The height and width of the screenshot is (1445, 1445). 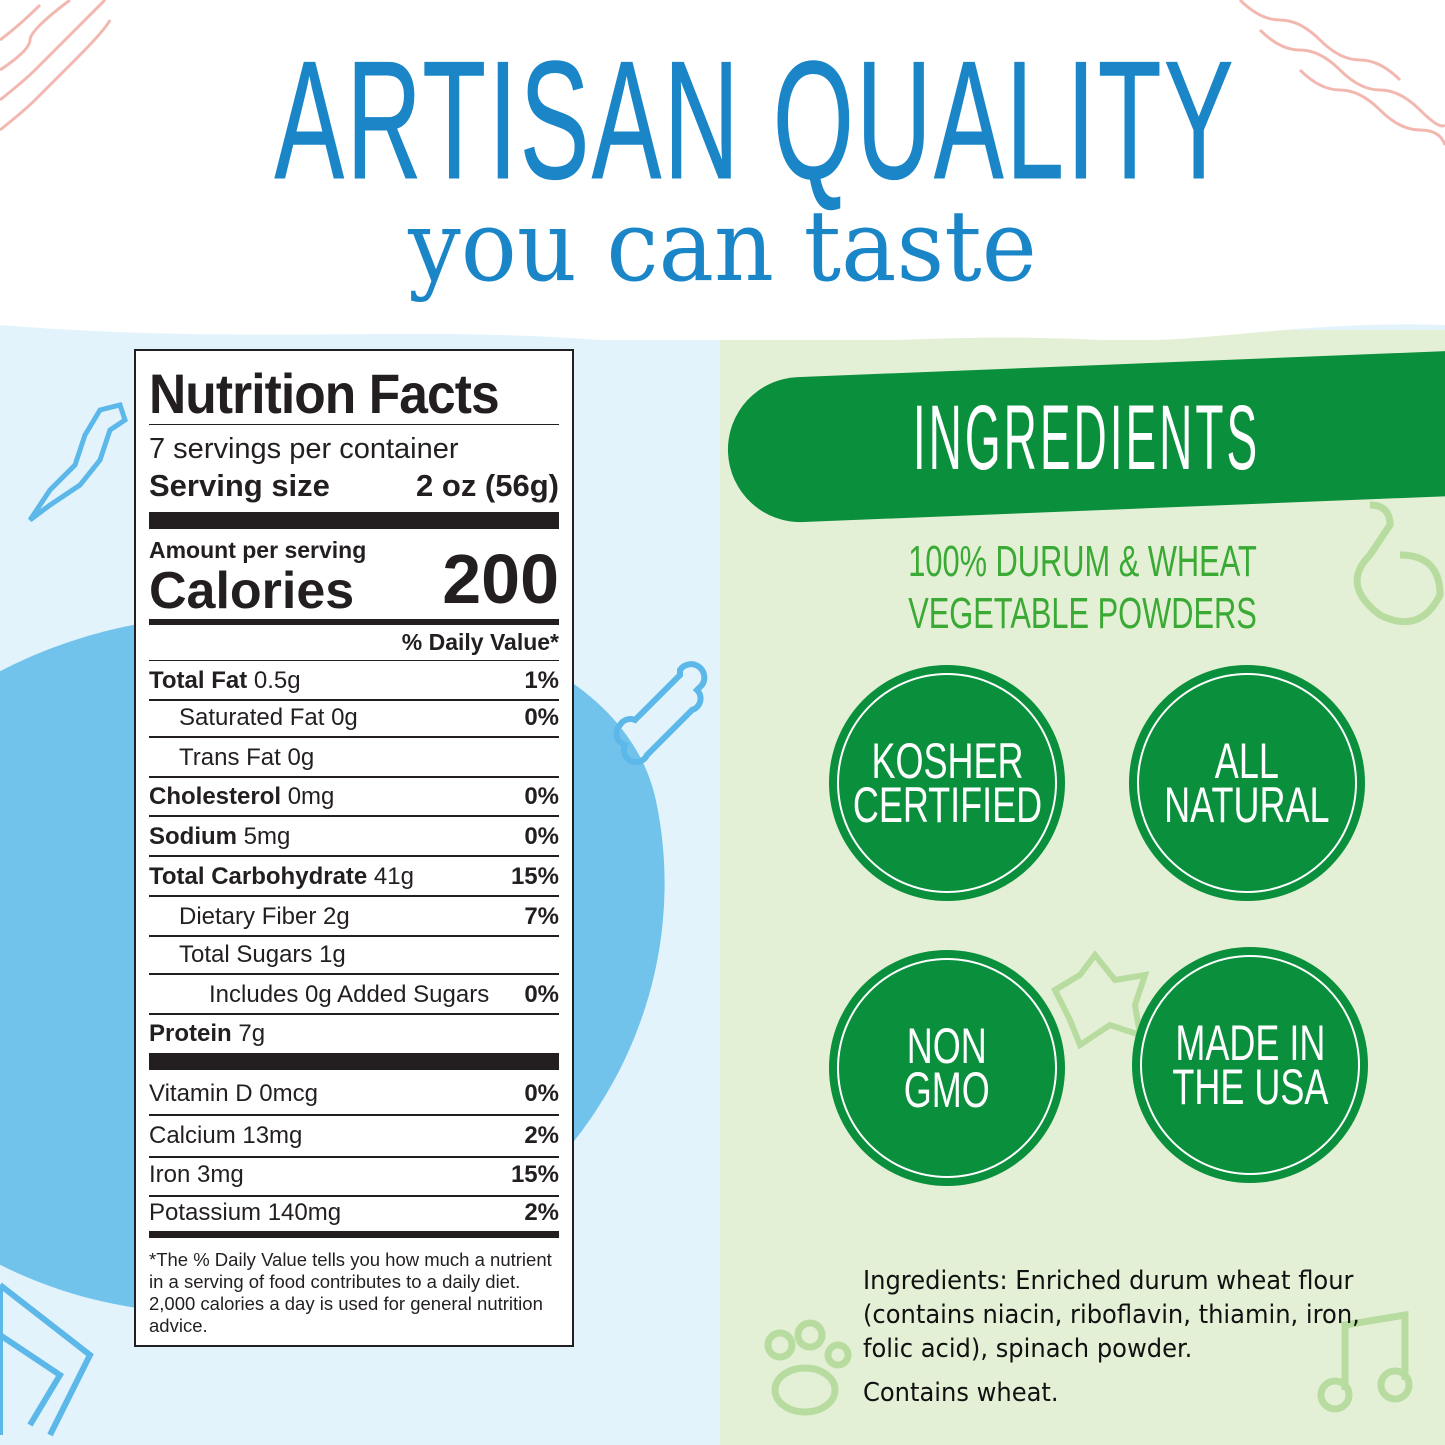 I want to click on vitamin-daily-value: 0%, so click(x=541, y=1093).